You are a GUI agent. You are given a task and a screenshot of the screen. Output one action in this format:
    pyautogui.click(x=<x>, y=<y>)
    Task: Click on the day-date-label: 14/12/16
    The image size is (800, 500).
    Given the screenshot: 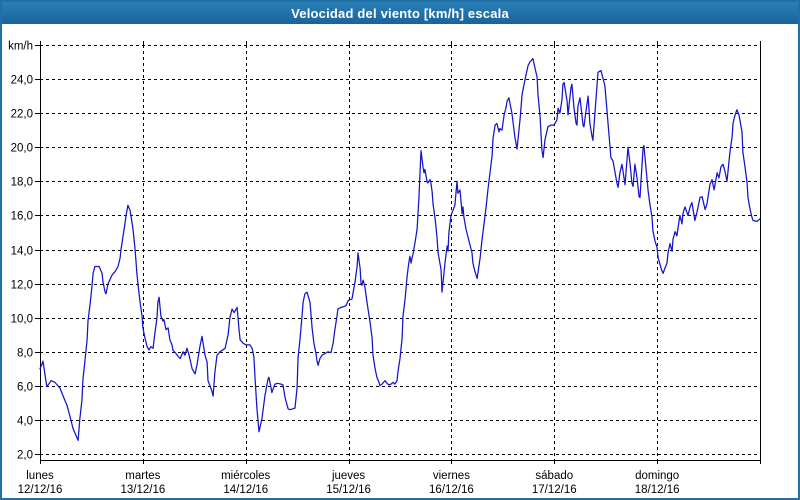 What is the action you would take?
    pyautogui.click(x=245, y=490)
    